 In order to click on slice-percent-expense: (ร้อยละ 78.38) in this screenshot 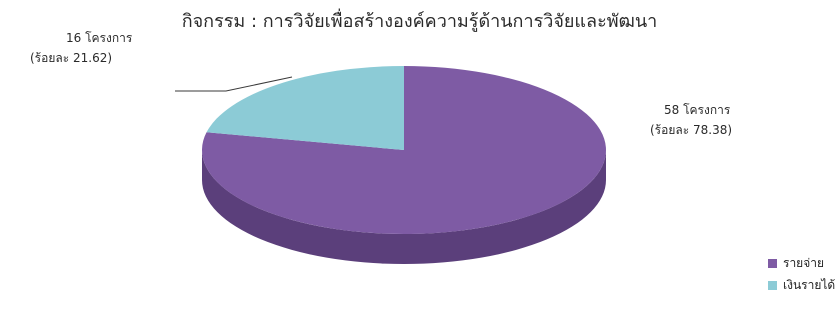, I will do `click(691, 130)`.